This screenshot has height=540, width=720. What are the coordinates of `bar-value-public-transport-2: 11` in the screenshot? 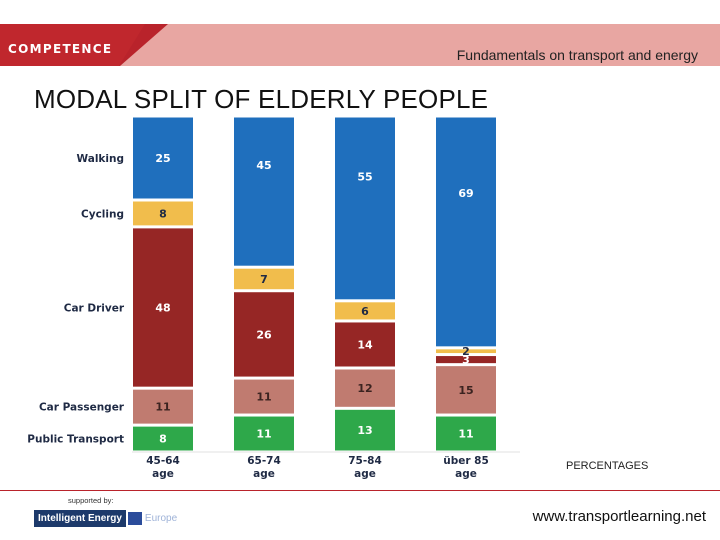 It's located at (263, 434).